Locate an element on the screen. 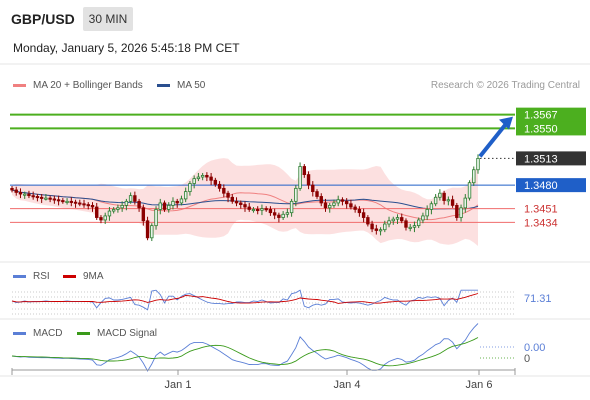 This screenshot has width=590, height=400. macd-swatch is located at coordinates (19, 333).